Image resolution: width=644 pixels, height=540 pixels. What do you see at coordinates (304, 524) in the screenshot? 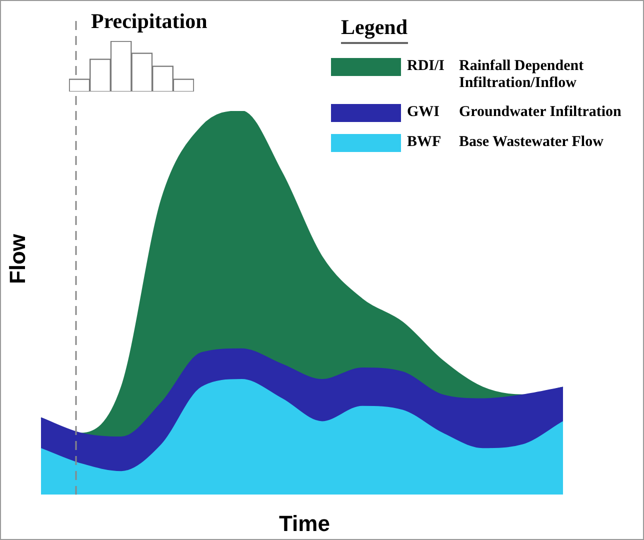
I see `x-axis-title: Time` at bounding box center [304, 524].